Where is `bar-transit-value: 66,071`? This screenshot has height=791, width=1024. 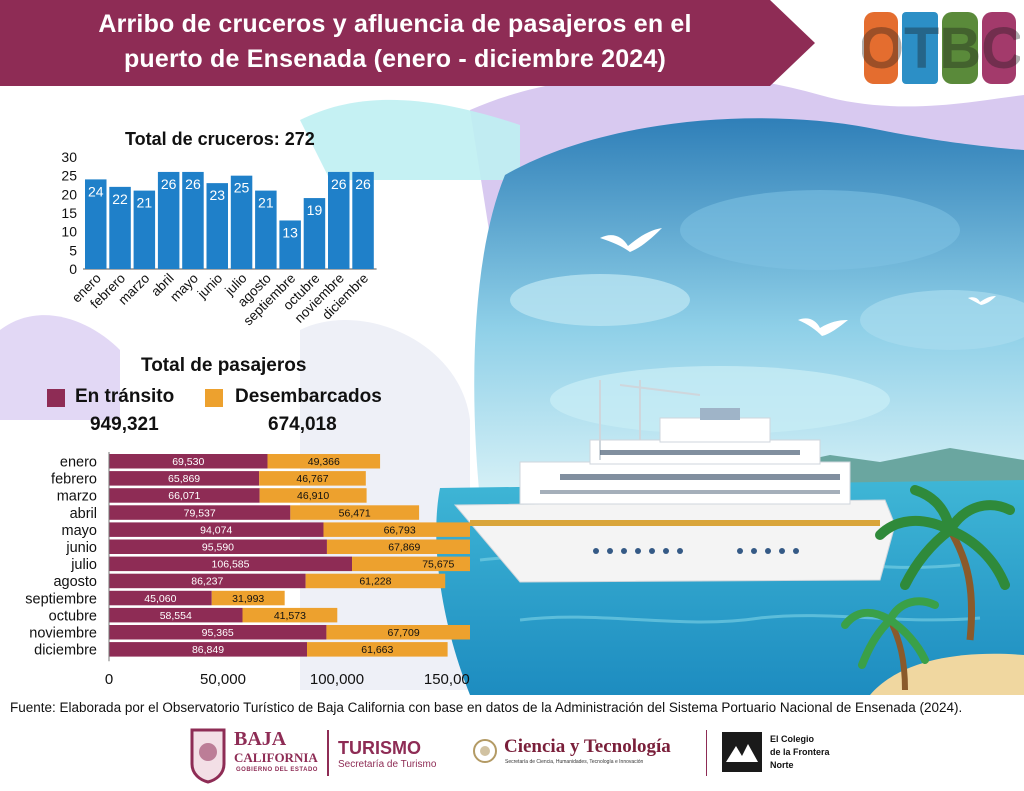 bar-transit-value: 66,071 is located at coordinates (184, 496).